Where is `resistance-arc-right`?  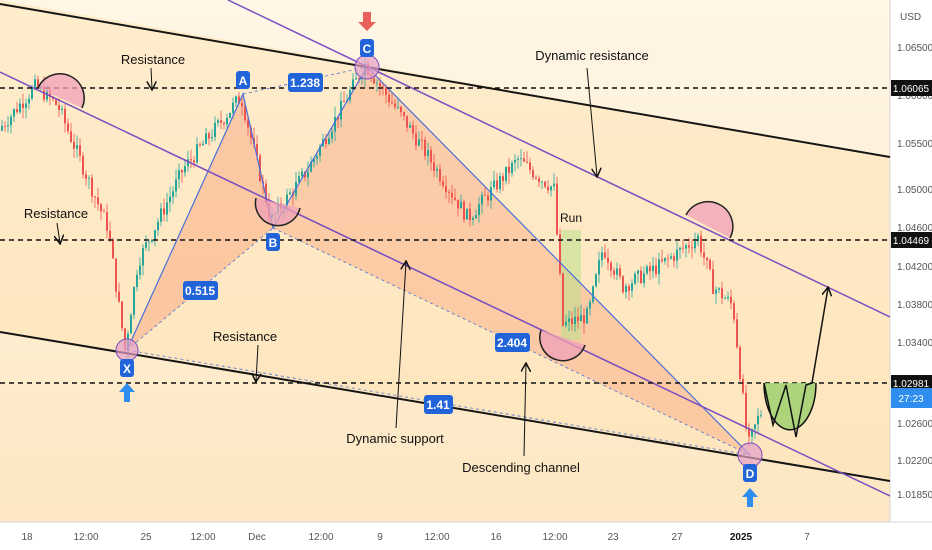 resistance-arc-right is located at coordinates (709, 219).